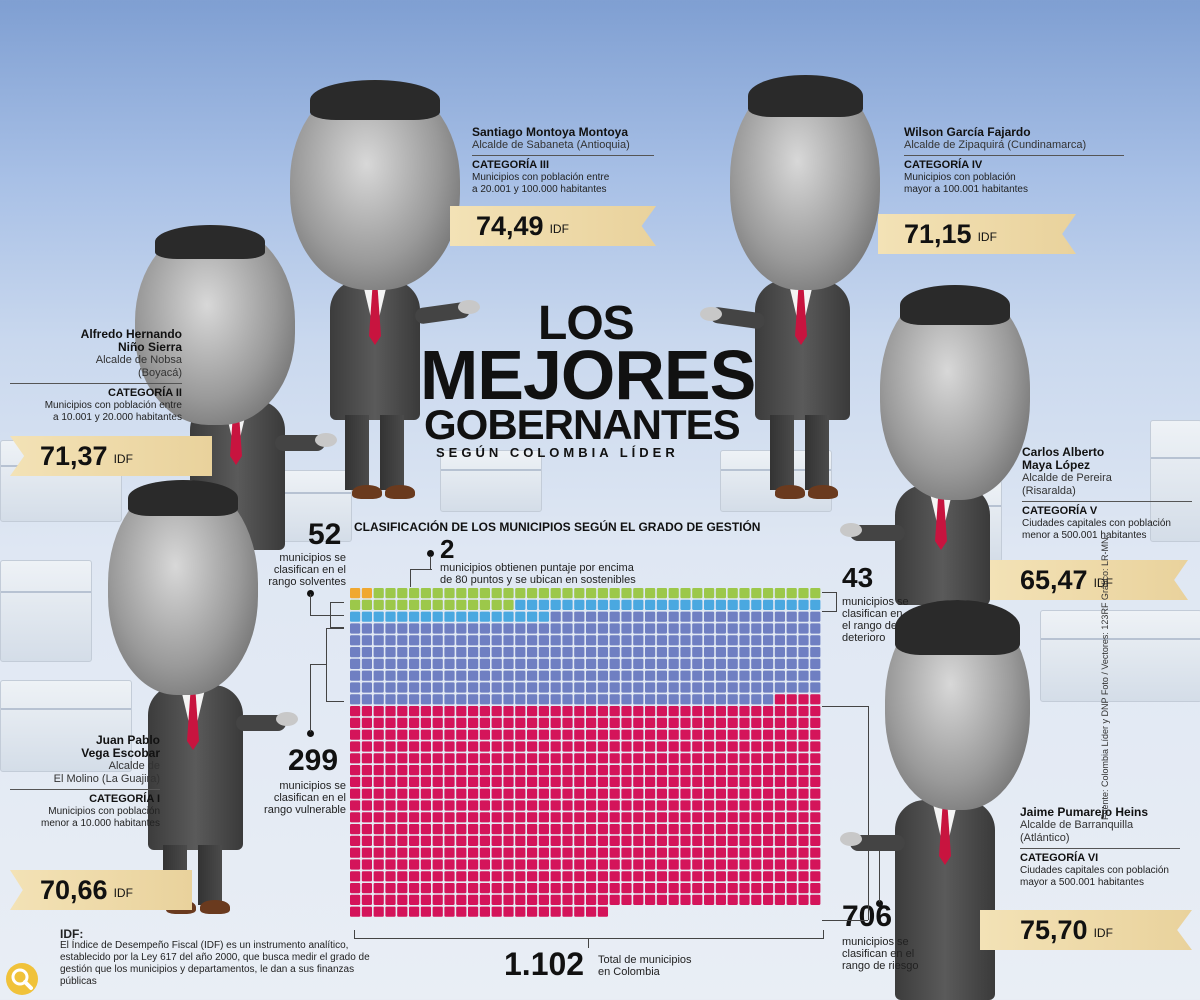 The height and width of the screenshot is (1000, 1200). Describe the element at coordinates (149, 347) in the screenshot. I see `mayor-name: Niño Sierra` at that location.